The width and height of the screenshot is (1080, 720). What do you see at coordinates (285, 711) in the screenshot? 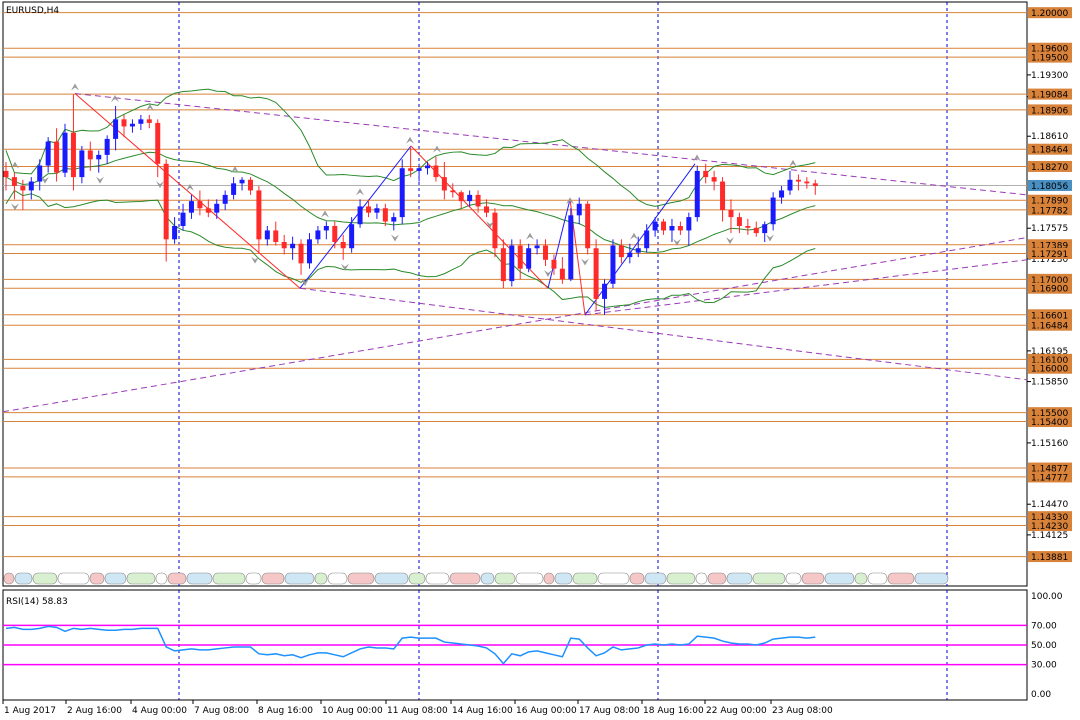
I see `time-tick-label: 8 Aug 16:00` at bounding box center [285, 711].